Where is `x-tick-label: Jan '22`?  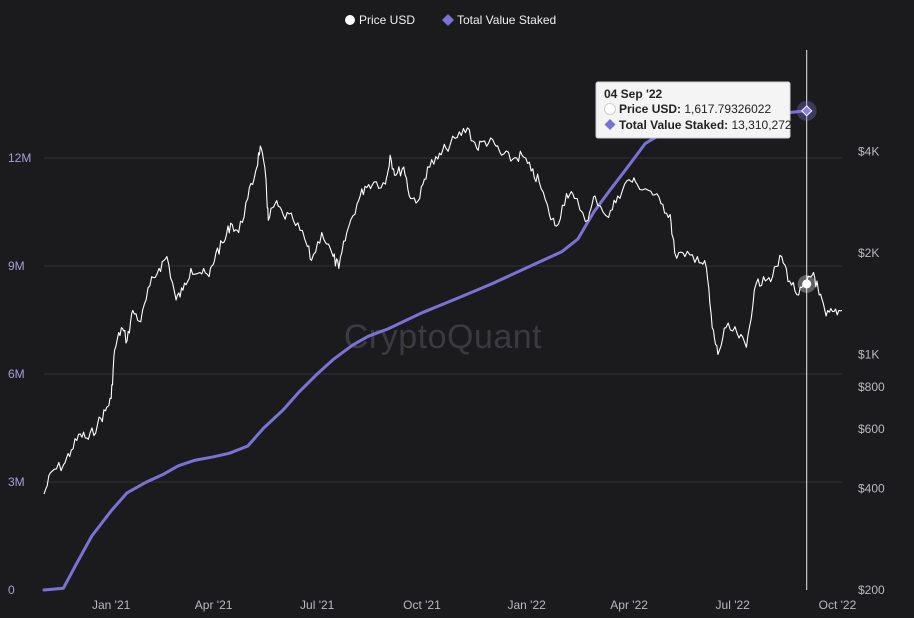 x-tick-label: Jan '22 is located at coordinates (527, 605).